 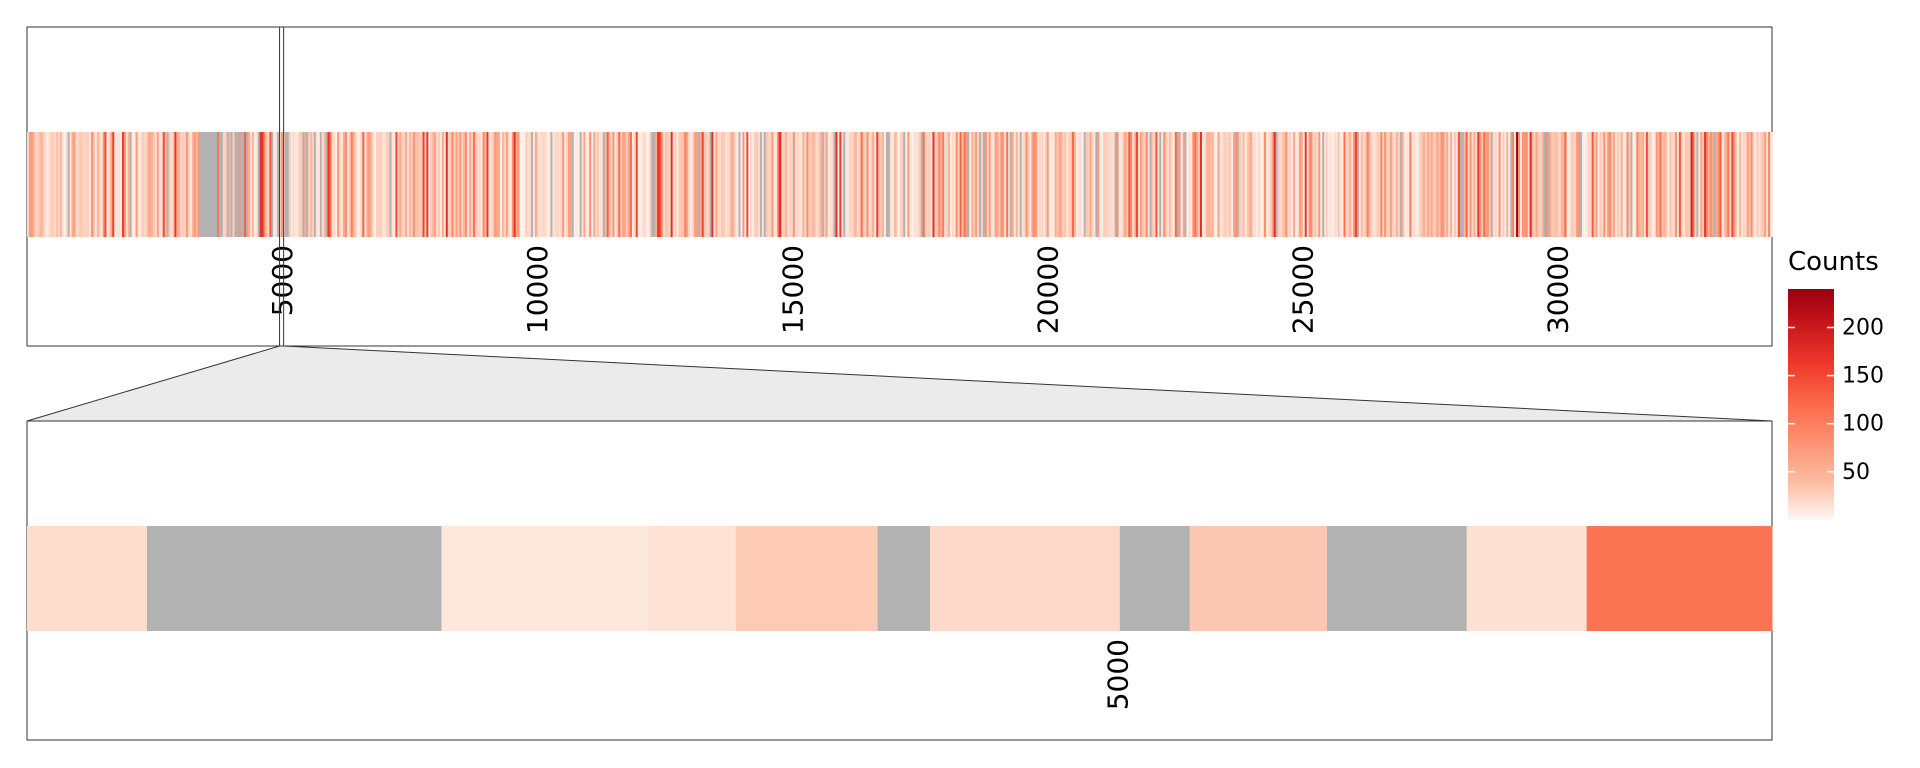 I want to click on legend-tick-label: 200, so click(x=1863, y=327).